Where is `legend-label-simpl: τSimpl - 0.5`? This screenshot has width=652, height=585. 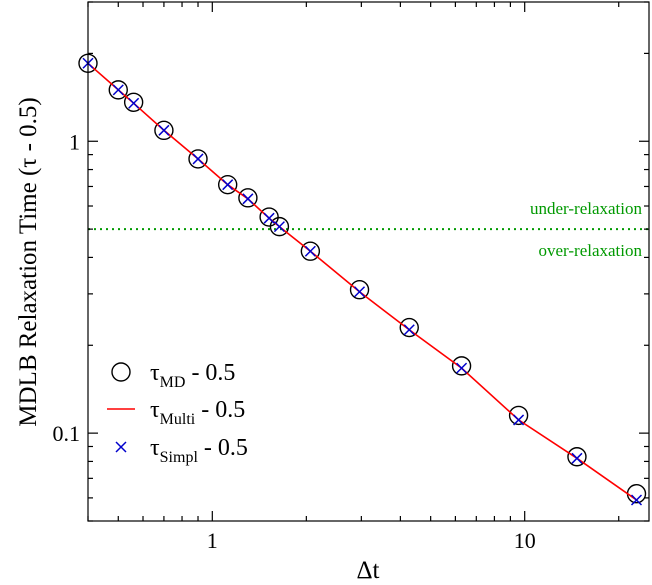
legend-label-simpl: τSimpl - 0.5 is located at coordinates (199, 450).